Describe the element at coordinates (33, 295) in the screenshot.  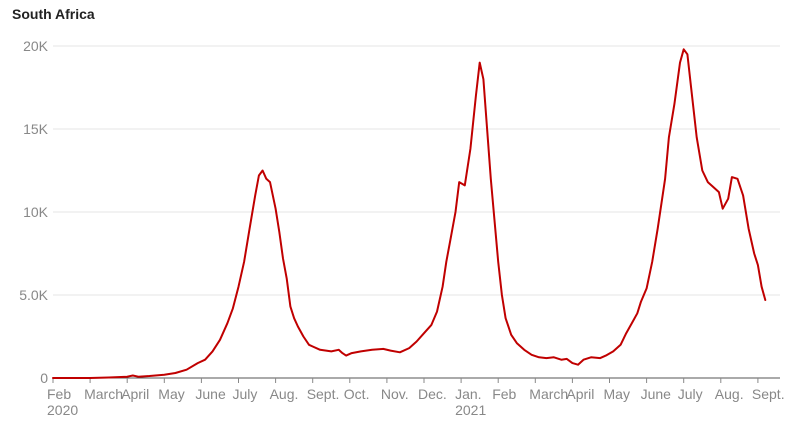
I see `y-tick-label: 5.0K` at that location.